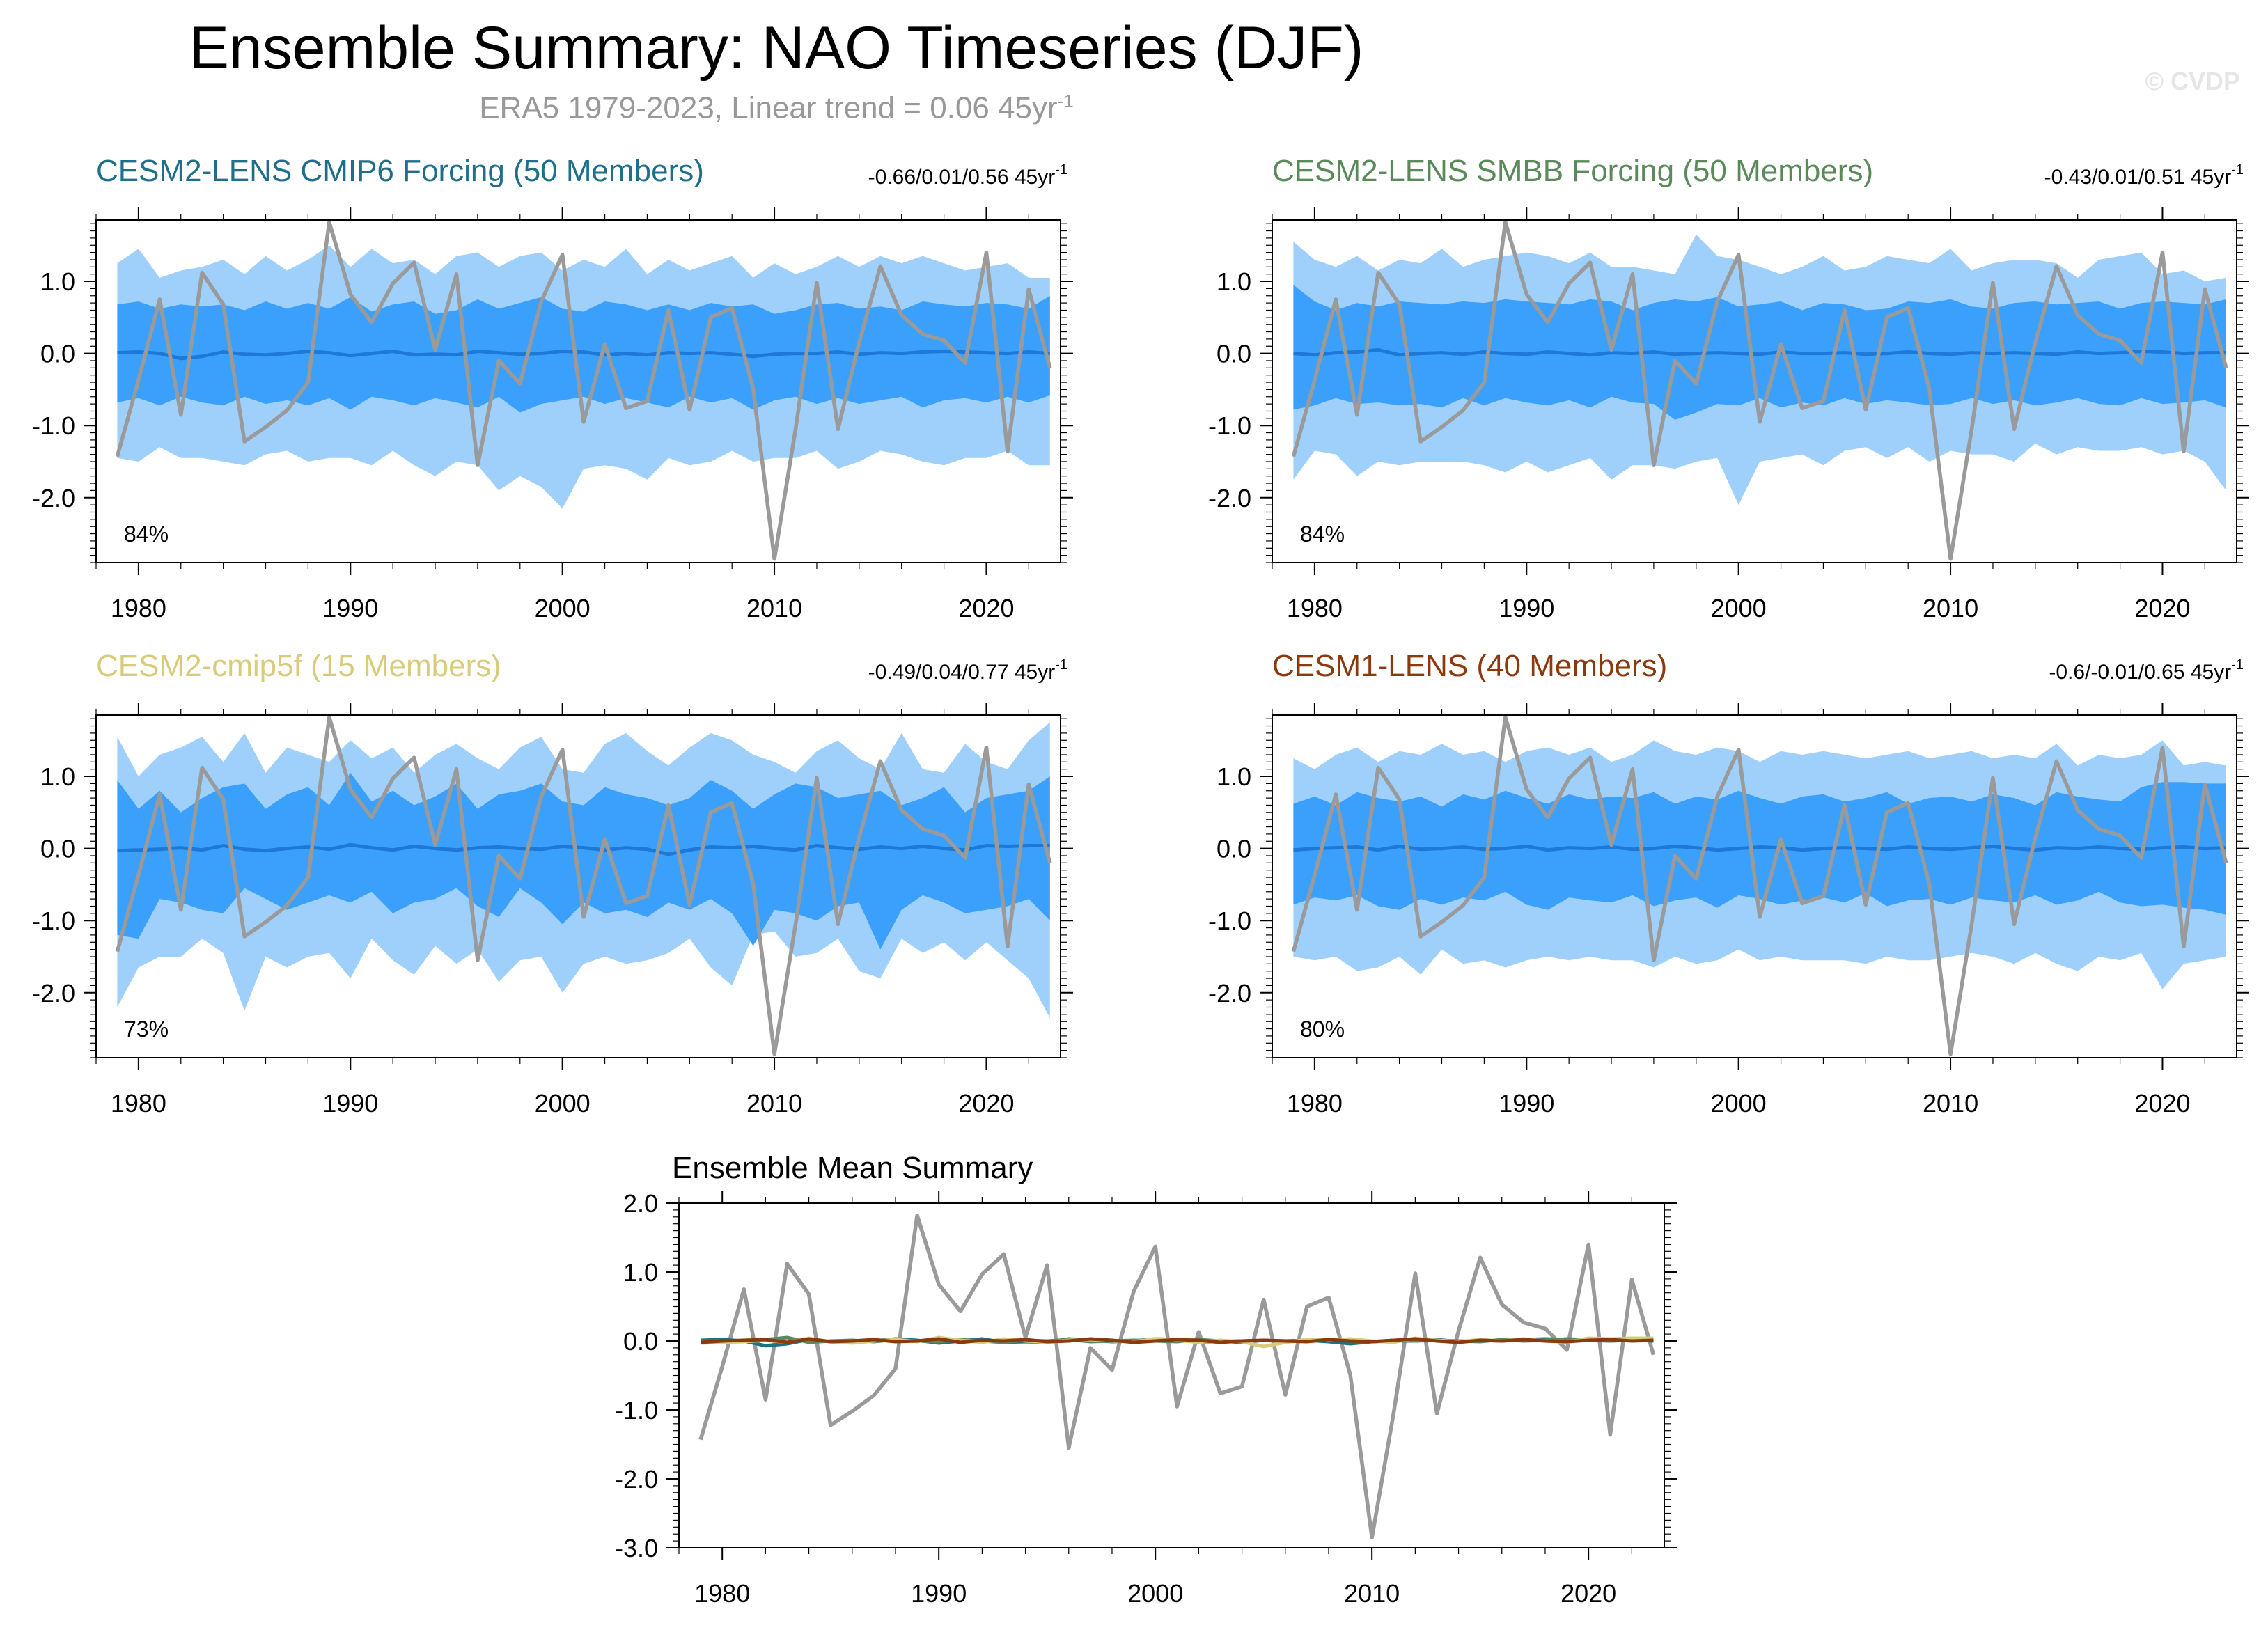 Image resolution: width=2268 pixels, height=1639 pixels. I want to click on panel-stats: -0.66/0.01/0.56 45yr-1, so click(967, 175).